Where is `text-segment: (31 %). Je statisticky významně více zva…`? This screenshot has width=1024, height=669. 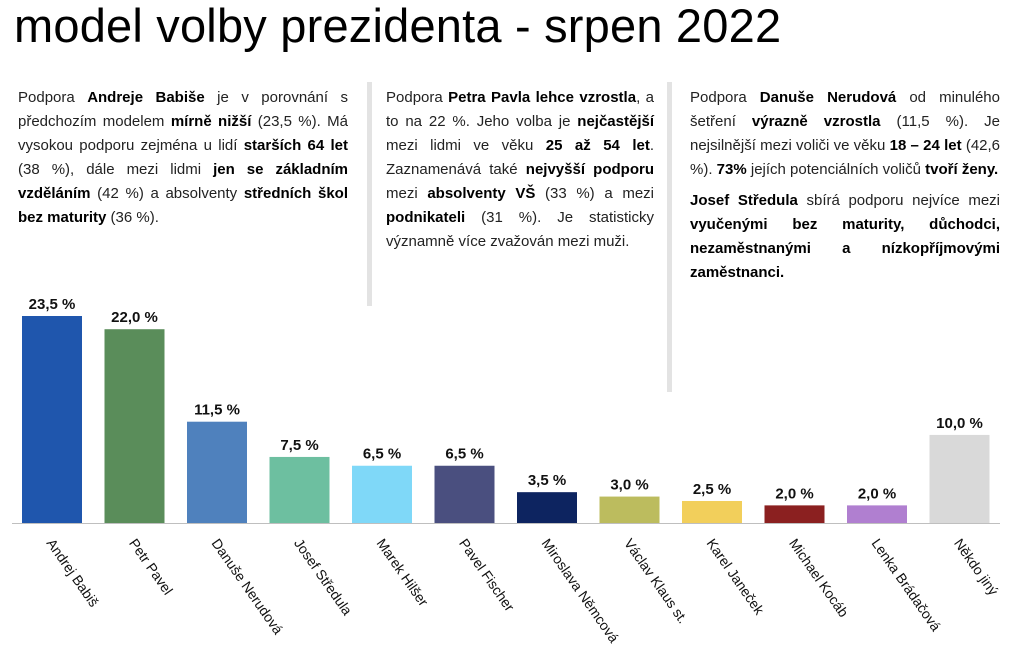
text-segment: (31 %). Je statisticky významně více zva… is located at coordinates (520, 229).